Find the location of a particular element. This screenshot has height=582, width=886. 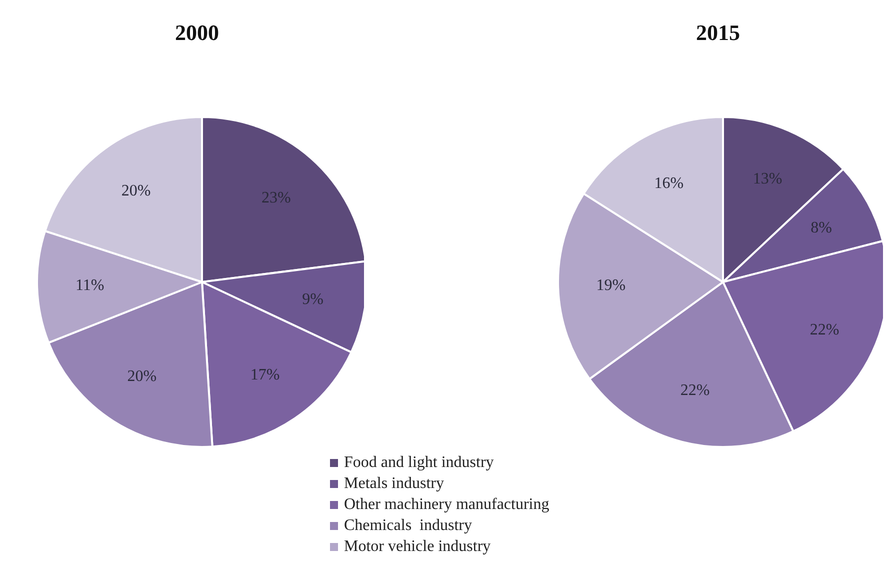

data-label: 11% is located at coordinates (89, 285).